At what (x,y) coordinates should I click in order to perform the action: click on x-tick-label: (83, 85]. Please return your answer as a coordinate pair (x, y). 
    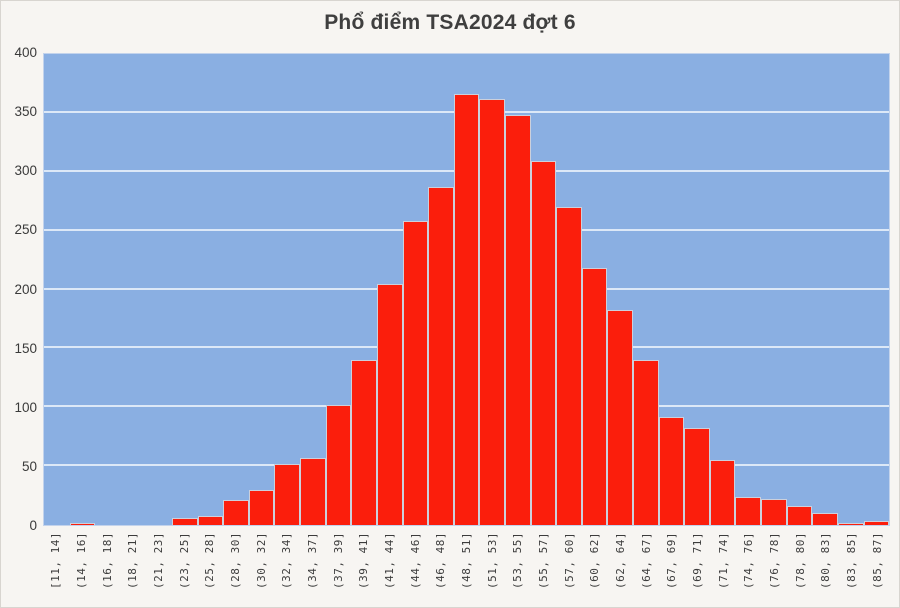
    Looking at the image, I should click on (852, 560).